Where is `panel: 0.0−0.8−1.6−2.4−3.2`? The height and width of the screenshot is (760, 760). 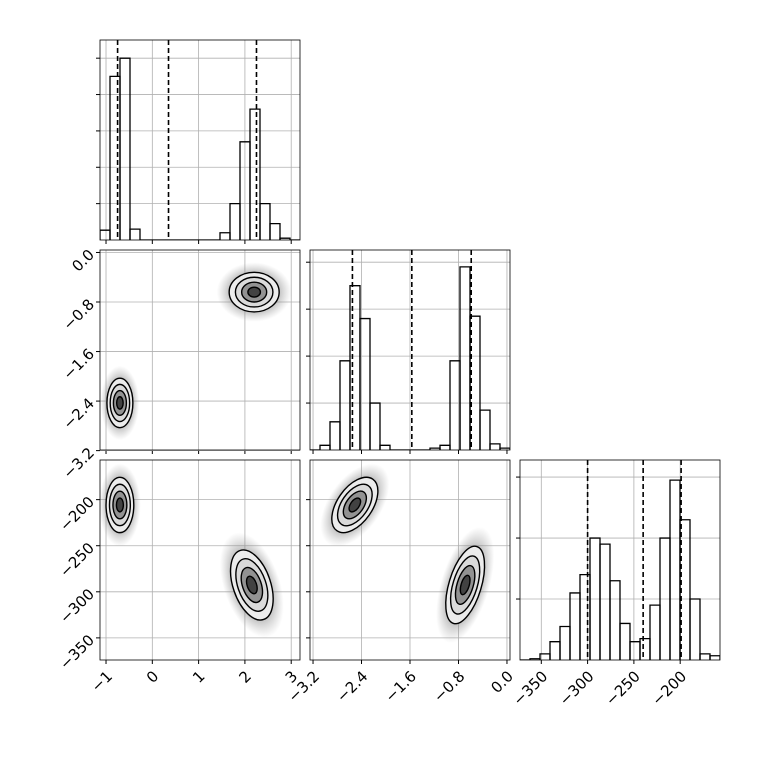 panel: 0.0−0.8−1.6−2.4−3.2 is located at coordinates (180, 364).